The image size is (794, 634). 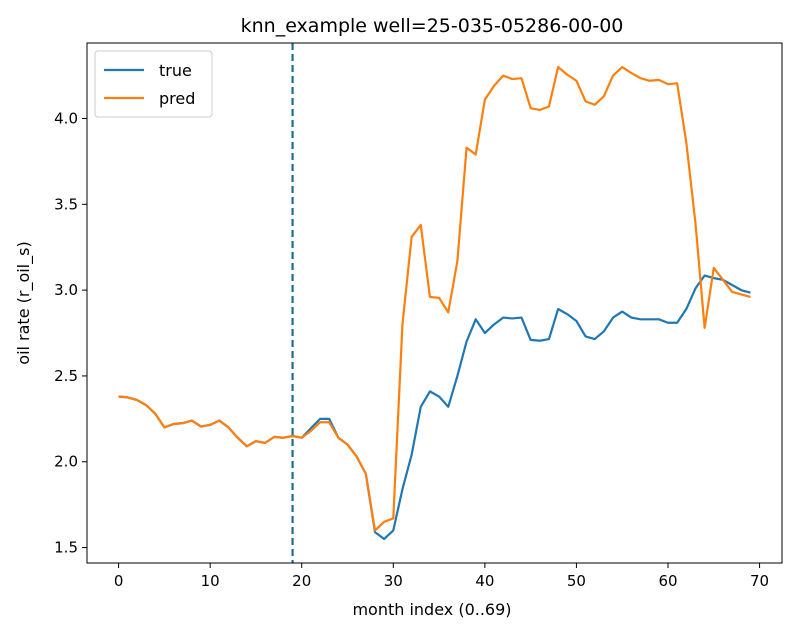 What do you see at coordinates (432, 26) in the screenshot?
I see `chart-title: knn_example well=25-035-05286-00-00` at bounding box center [432, 26].